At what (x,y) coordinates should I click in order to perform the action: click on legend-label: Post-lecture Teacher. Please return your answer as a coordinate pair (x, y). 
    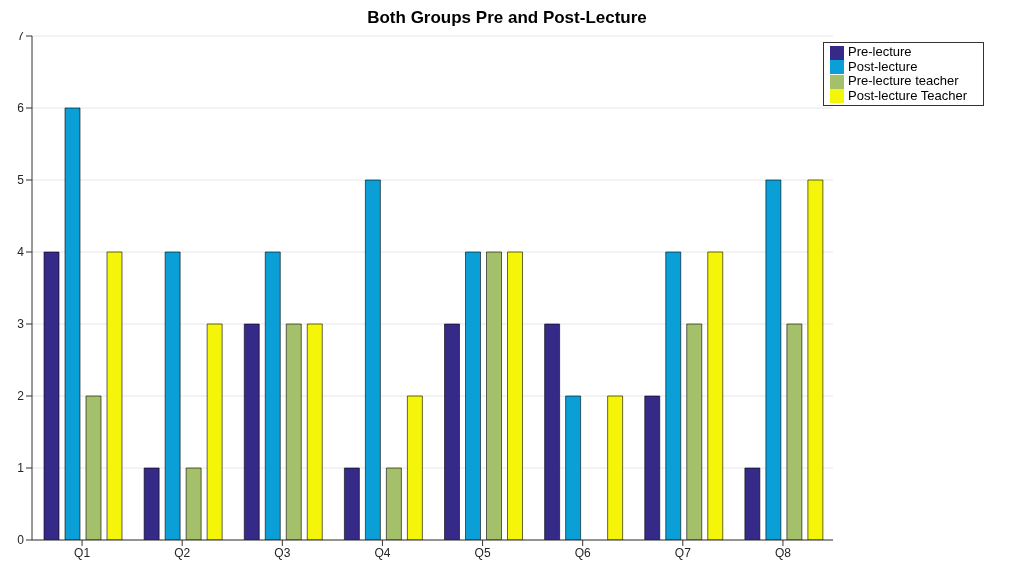
    Looking at the image, I should click on (907, 95).